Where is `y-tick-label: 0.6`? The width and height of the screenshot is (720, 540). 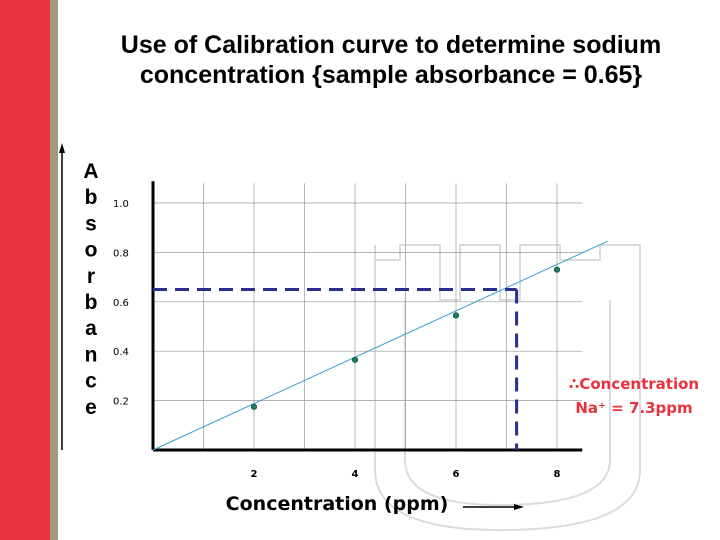
y-tick-label: 0.6 is located at coordinates (121, 303).